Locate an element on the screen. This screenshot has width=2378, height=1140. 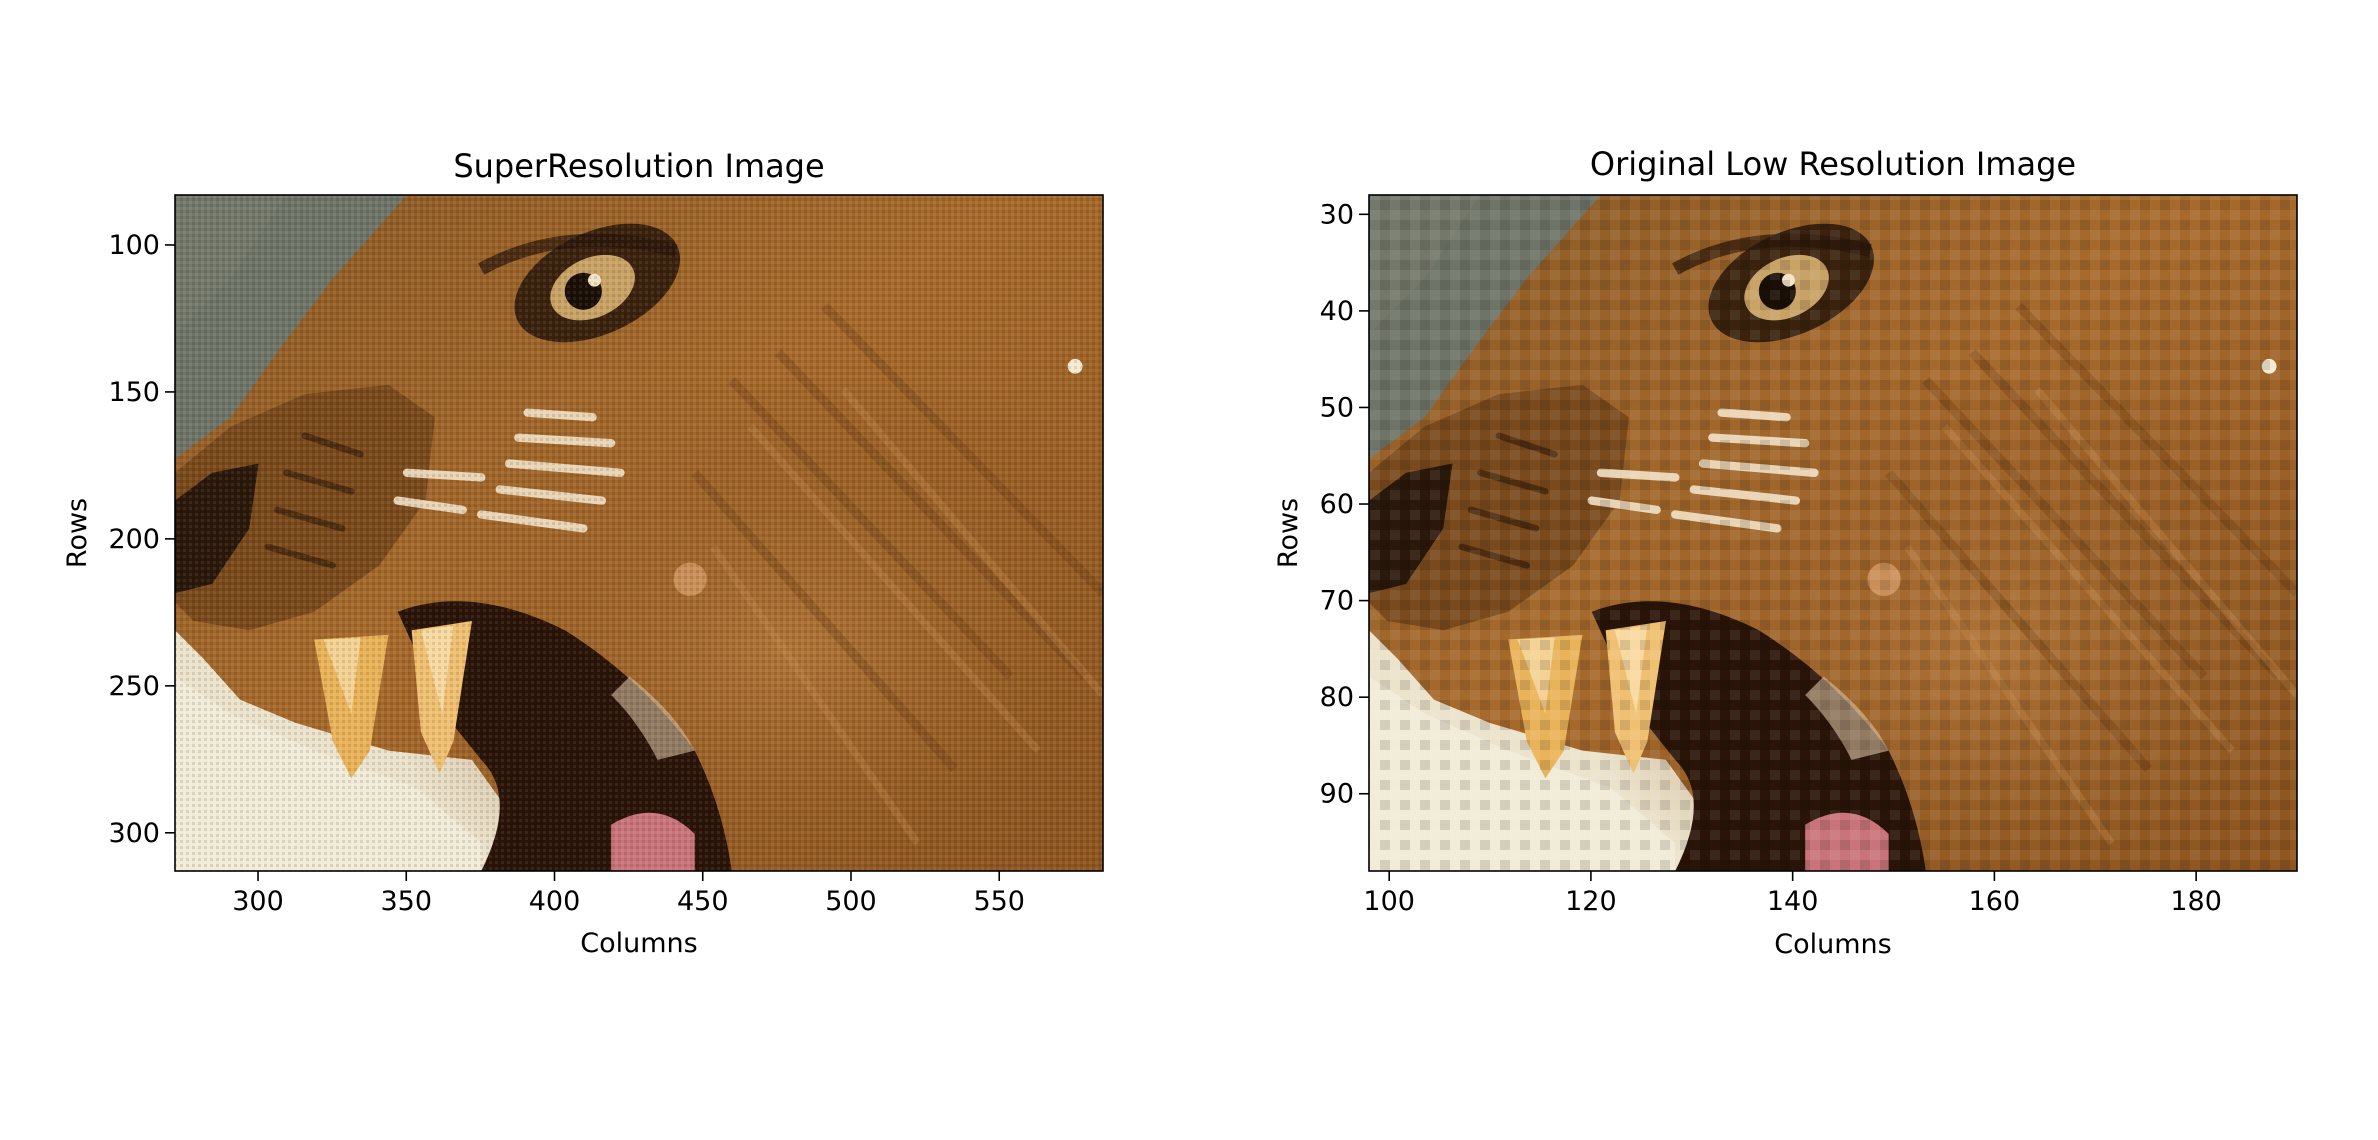
low-resolution-y-ticks: 30 40 50 60 70 80 90 is located at coordinates (1344, 504).